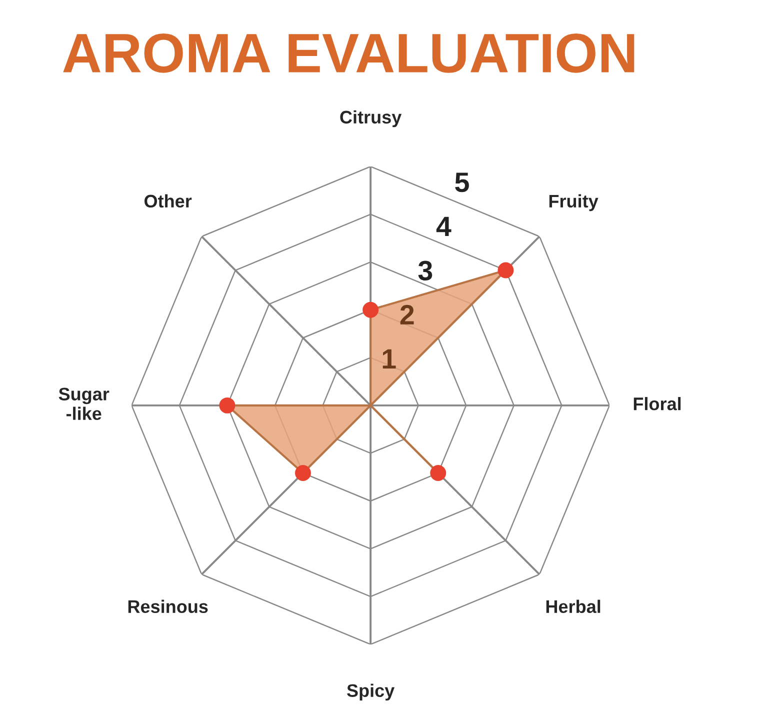  Describe the element at coordinates (84, 404) in the screenshot. I see `spoke-label: Sugar -like` at that location.